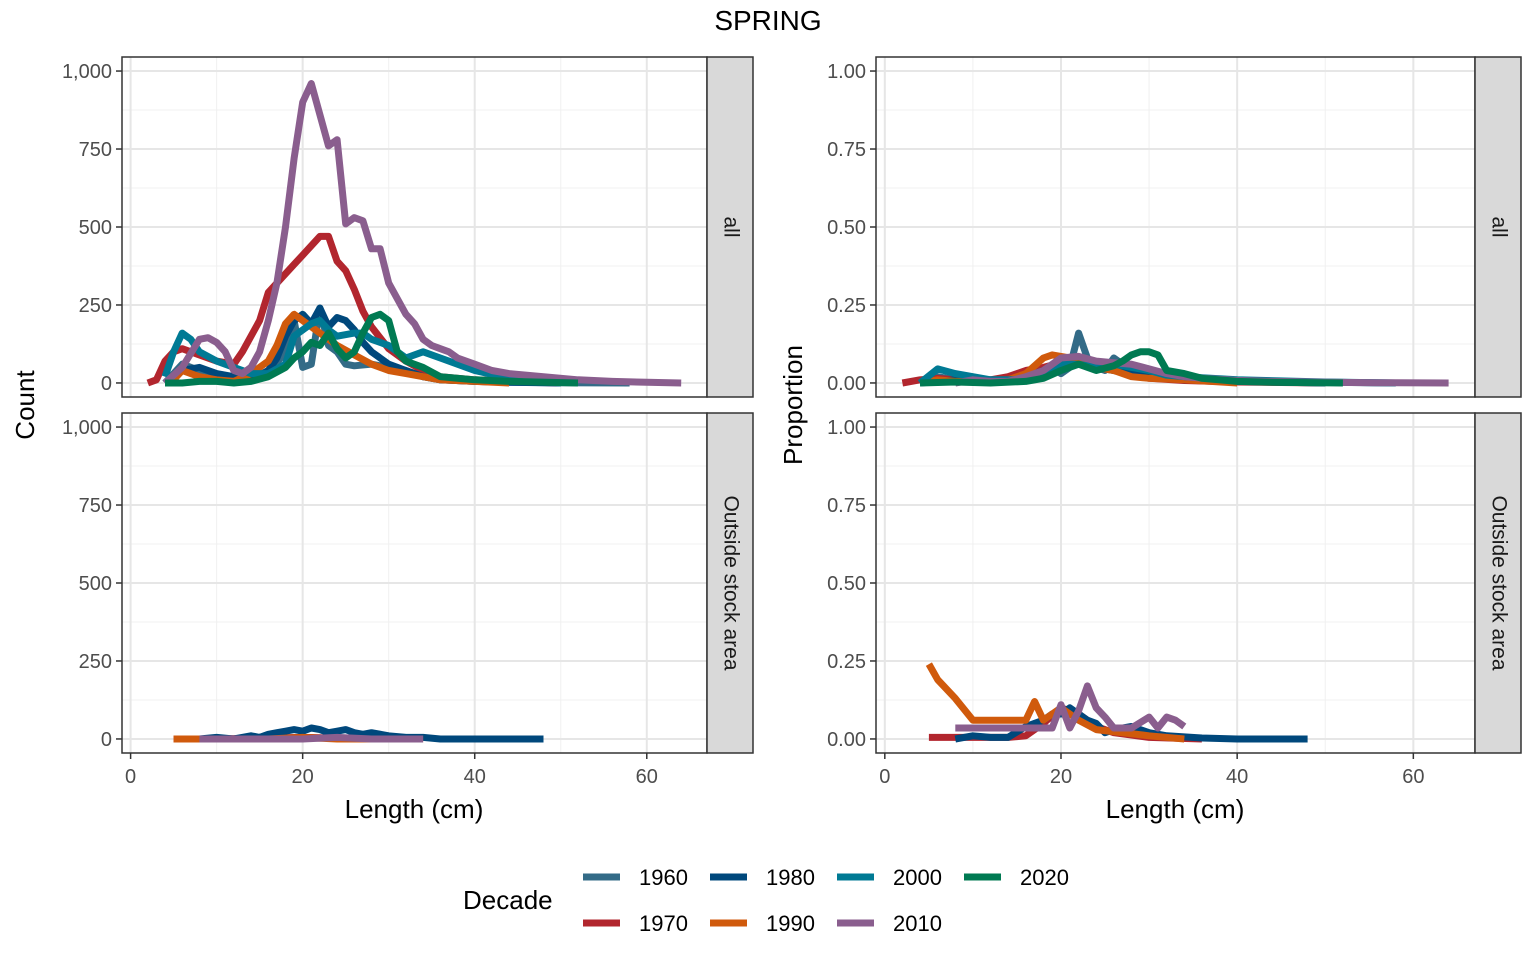 Image resolution: width=1536 pixels, height=960 pixels. I want to click on legend-title: Decade, so click(508, 900).